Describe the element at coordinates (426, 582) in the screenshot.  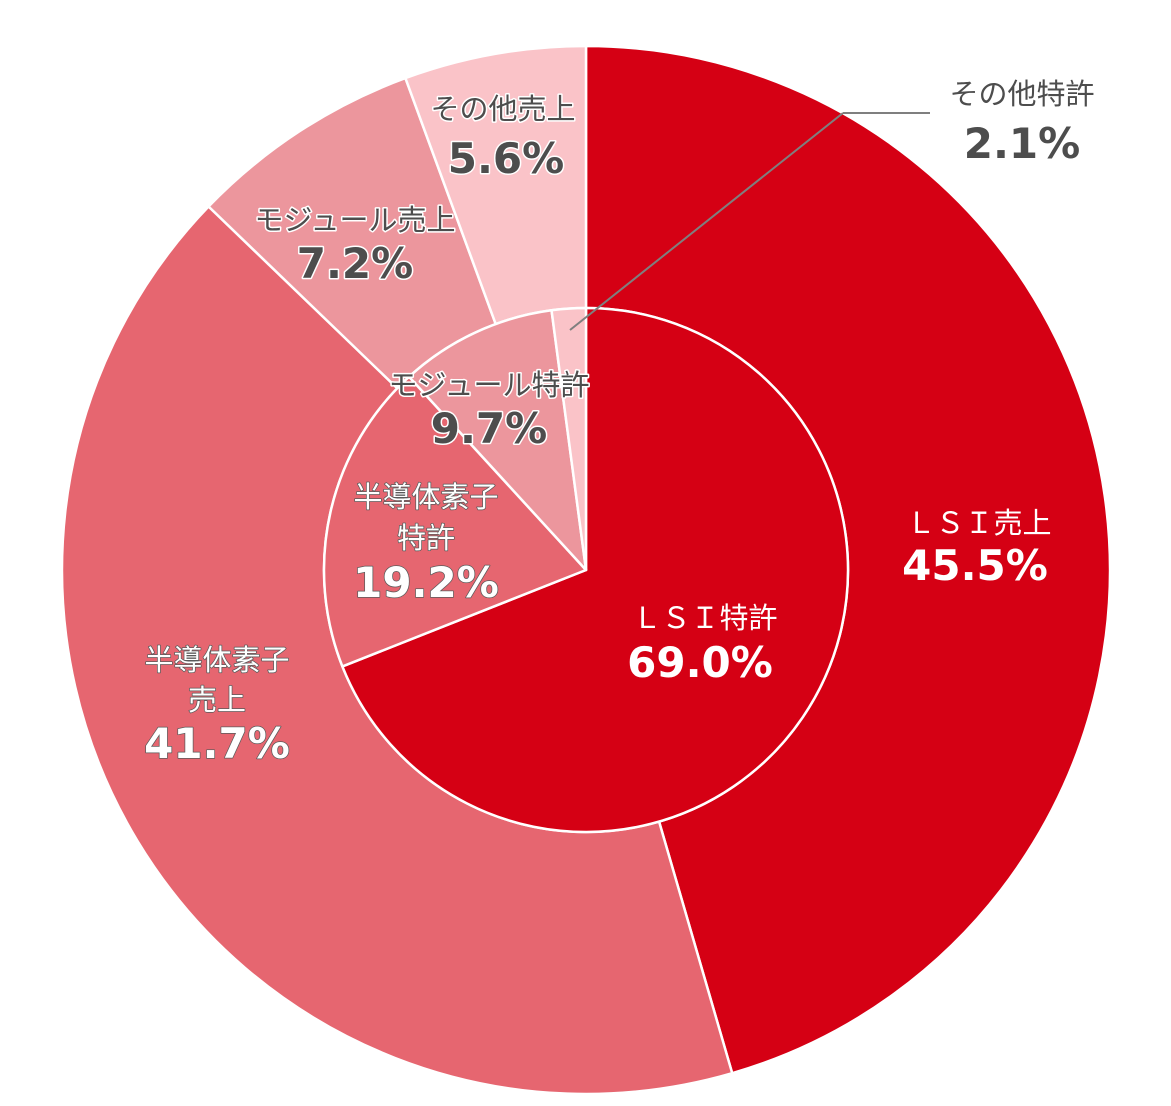
I see `label-inner-semi-value: 19.2%` at that location.